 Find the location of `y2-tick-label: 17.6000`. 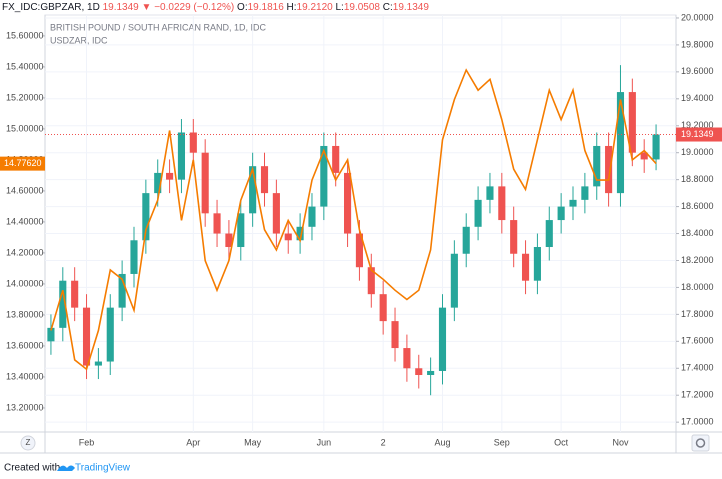

y2-tick-label: 17.6000 is located at coordinates (697, 341).